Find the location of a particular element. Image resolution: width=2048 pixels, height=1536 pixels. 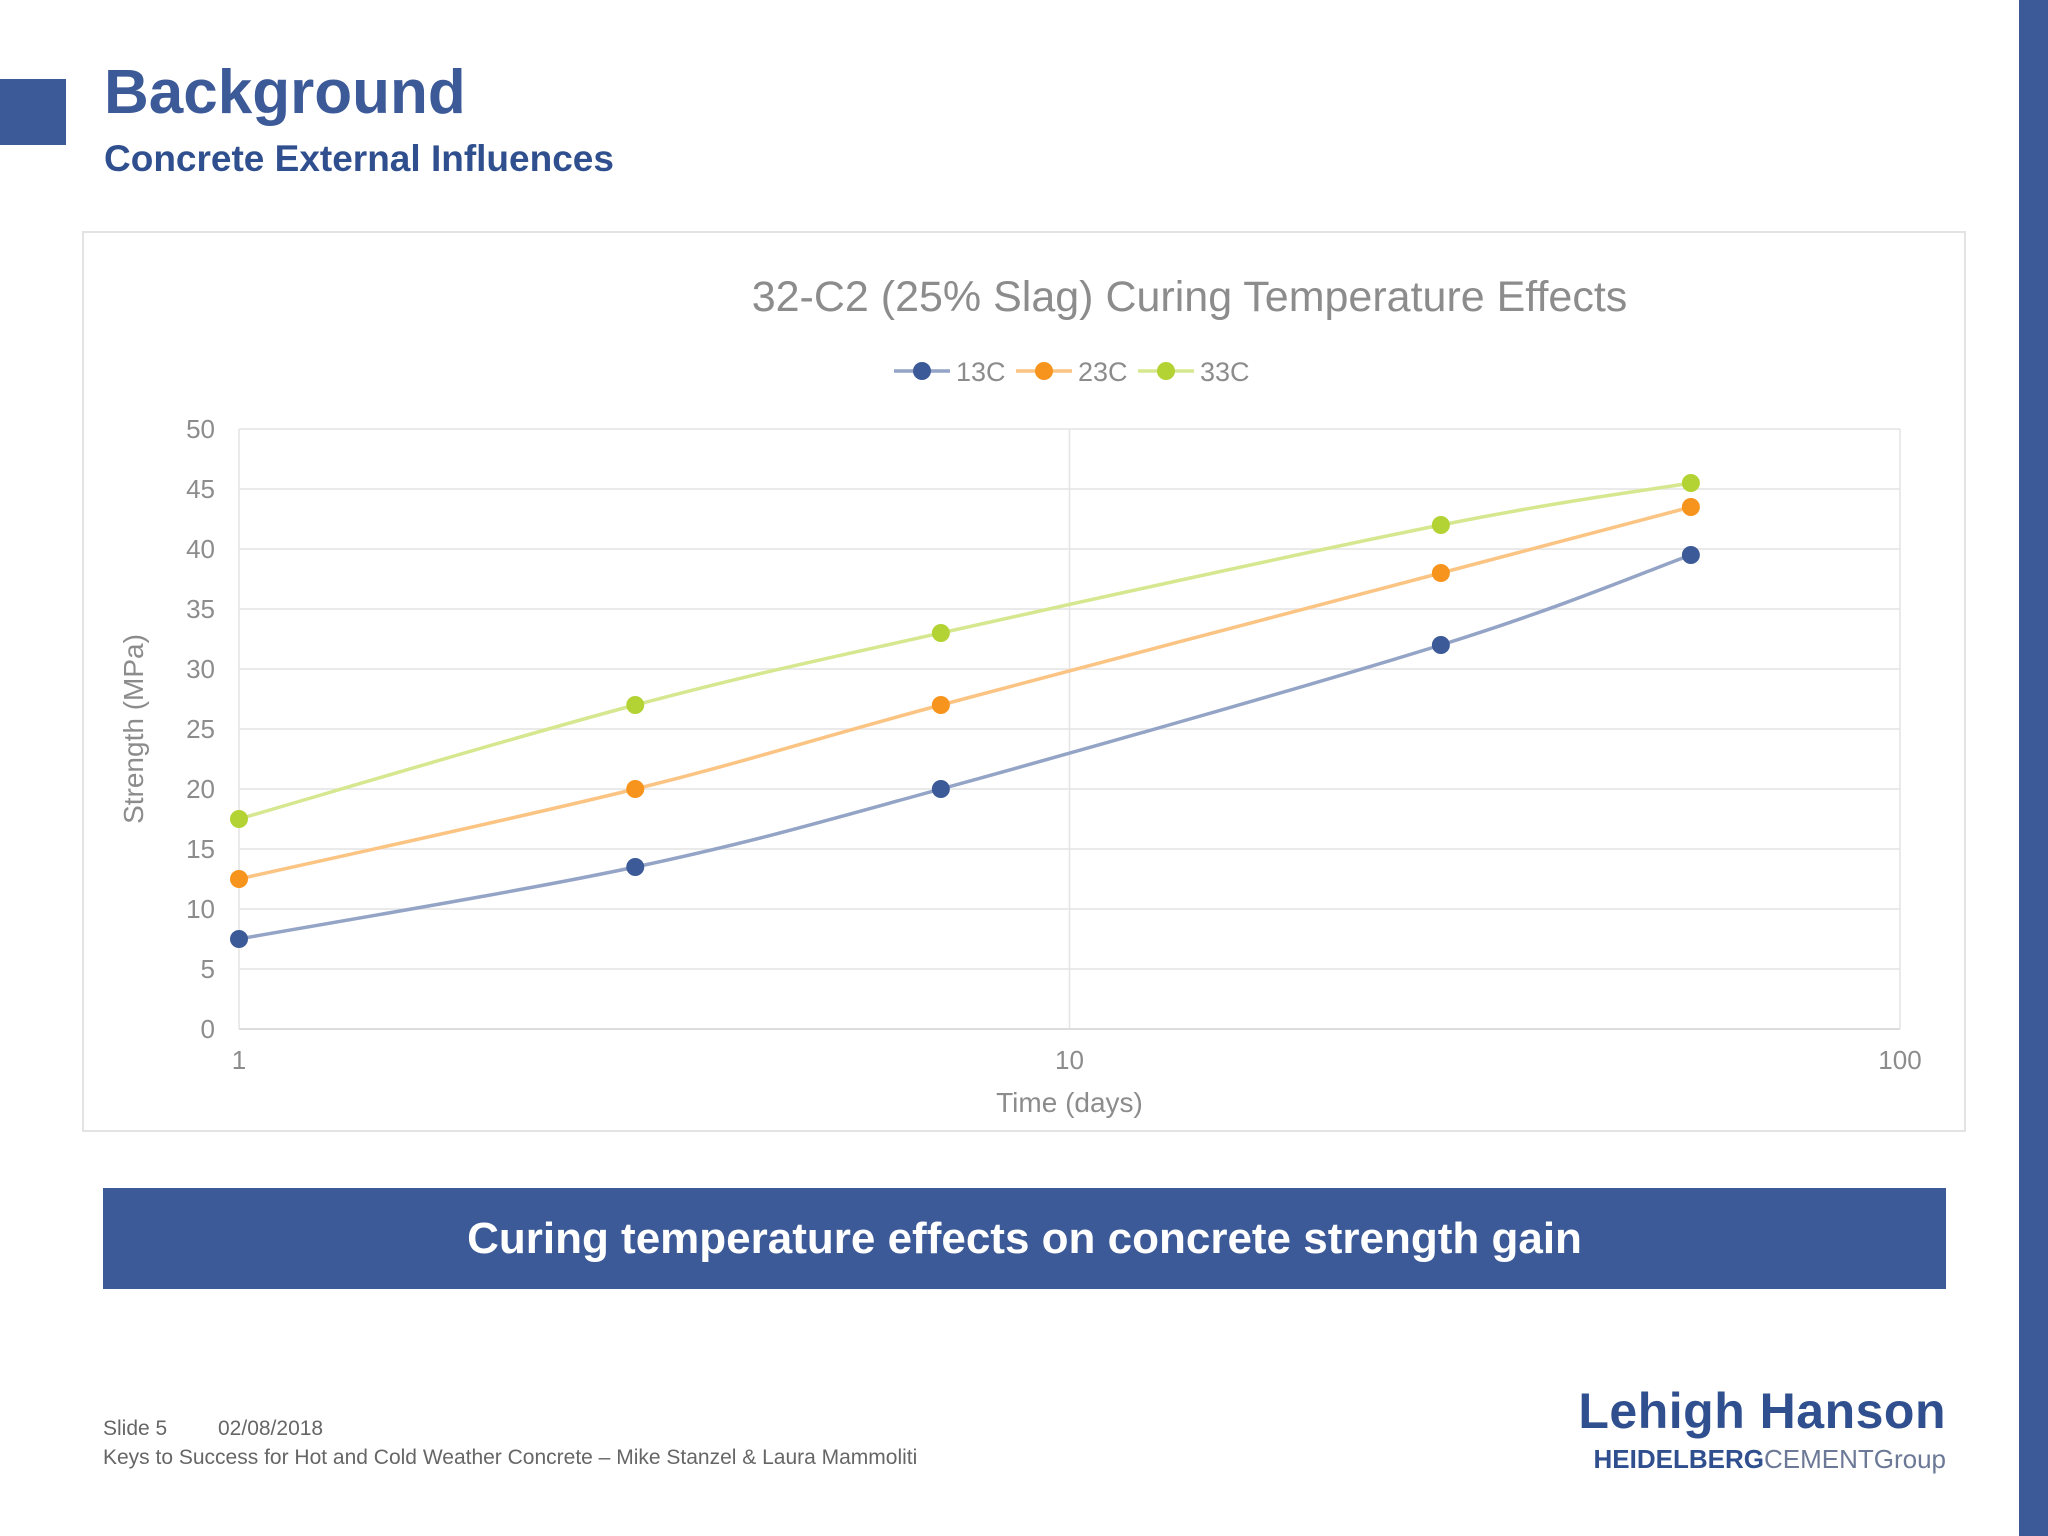

legend-label-13C: 13C is located at coordinates (981, 372).